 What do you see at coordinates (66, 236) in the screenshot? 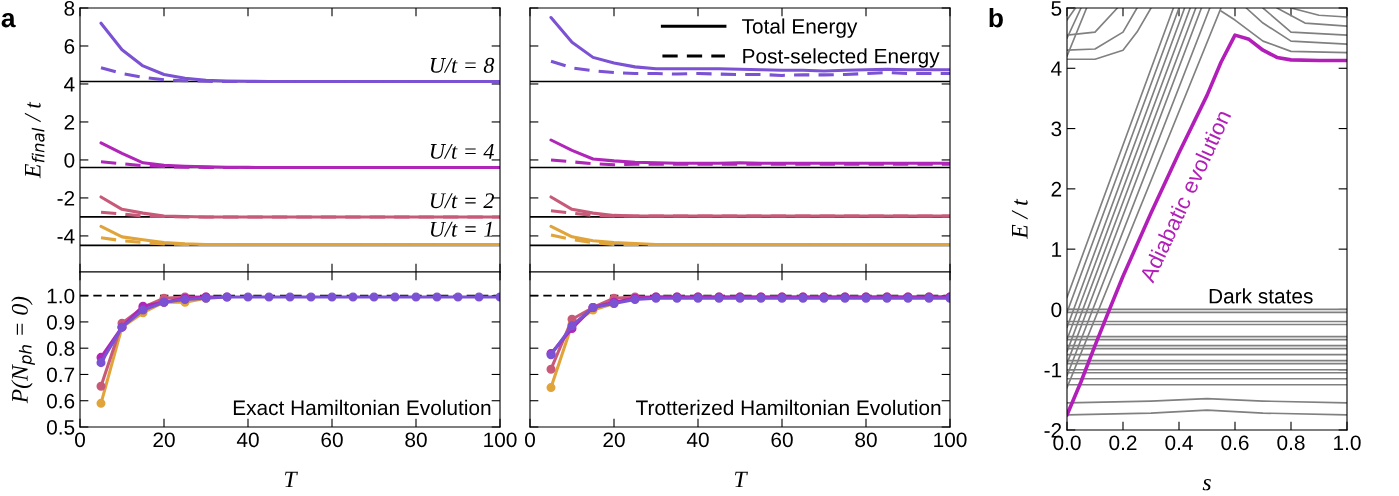
I see `y-tick-label: -4` at bounding box center [66, 236].